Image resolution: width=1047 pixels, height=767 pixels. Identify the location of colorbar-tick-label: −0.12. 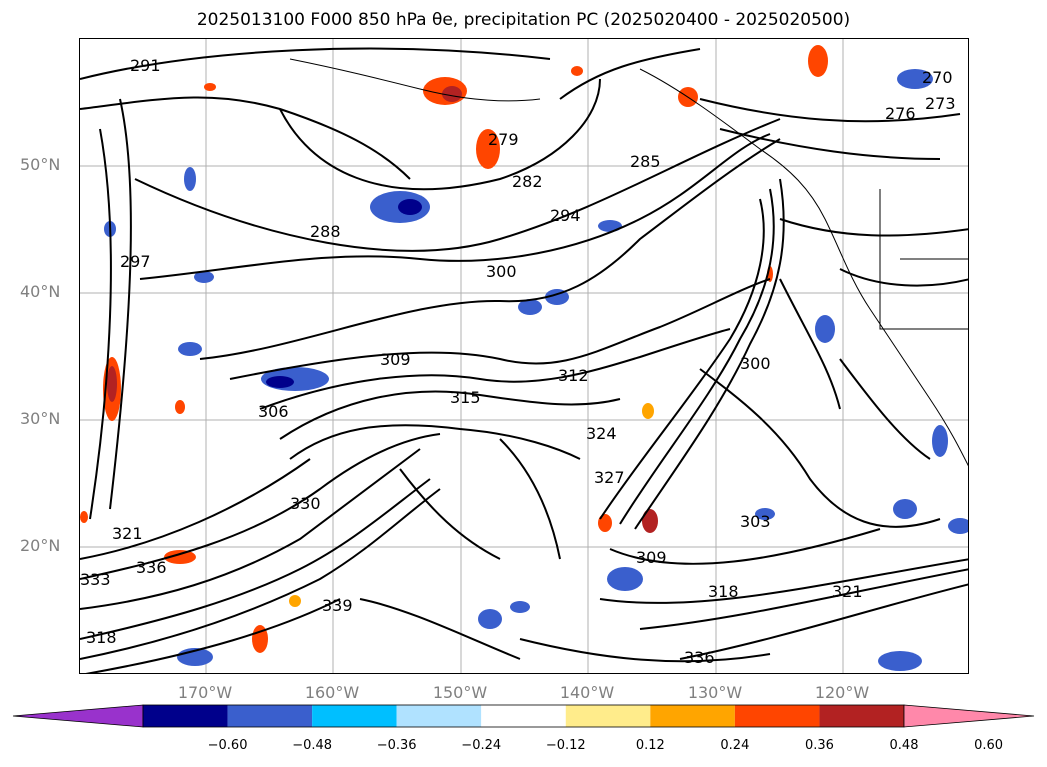
(565, 745).